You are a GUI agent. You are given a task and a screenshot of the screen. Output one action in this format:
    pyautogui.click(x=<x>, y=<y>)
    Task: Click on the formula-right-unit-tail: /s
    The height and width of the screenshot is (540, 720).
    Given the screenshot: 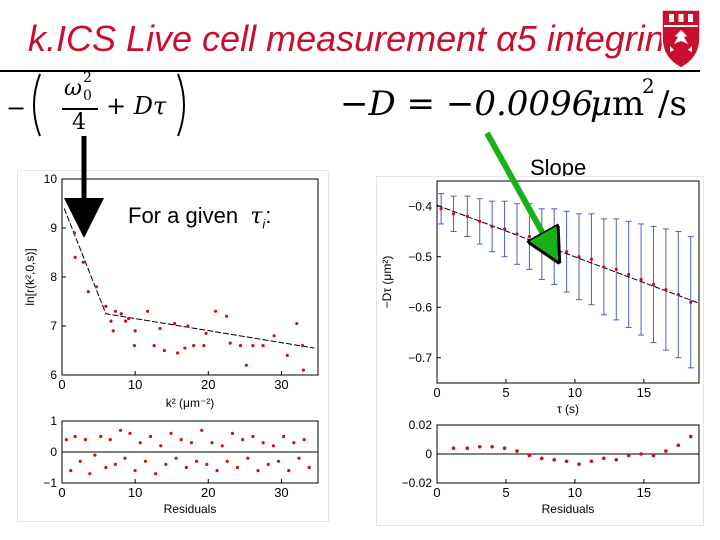 What is the action you would take?
    pyautogui.click(x=672, y=104)
    